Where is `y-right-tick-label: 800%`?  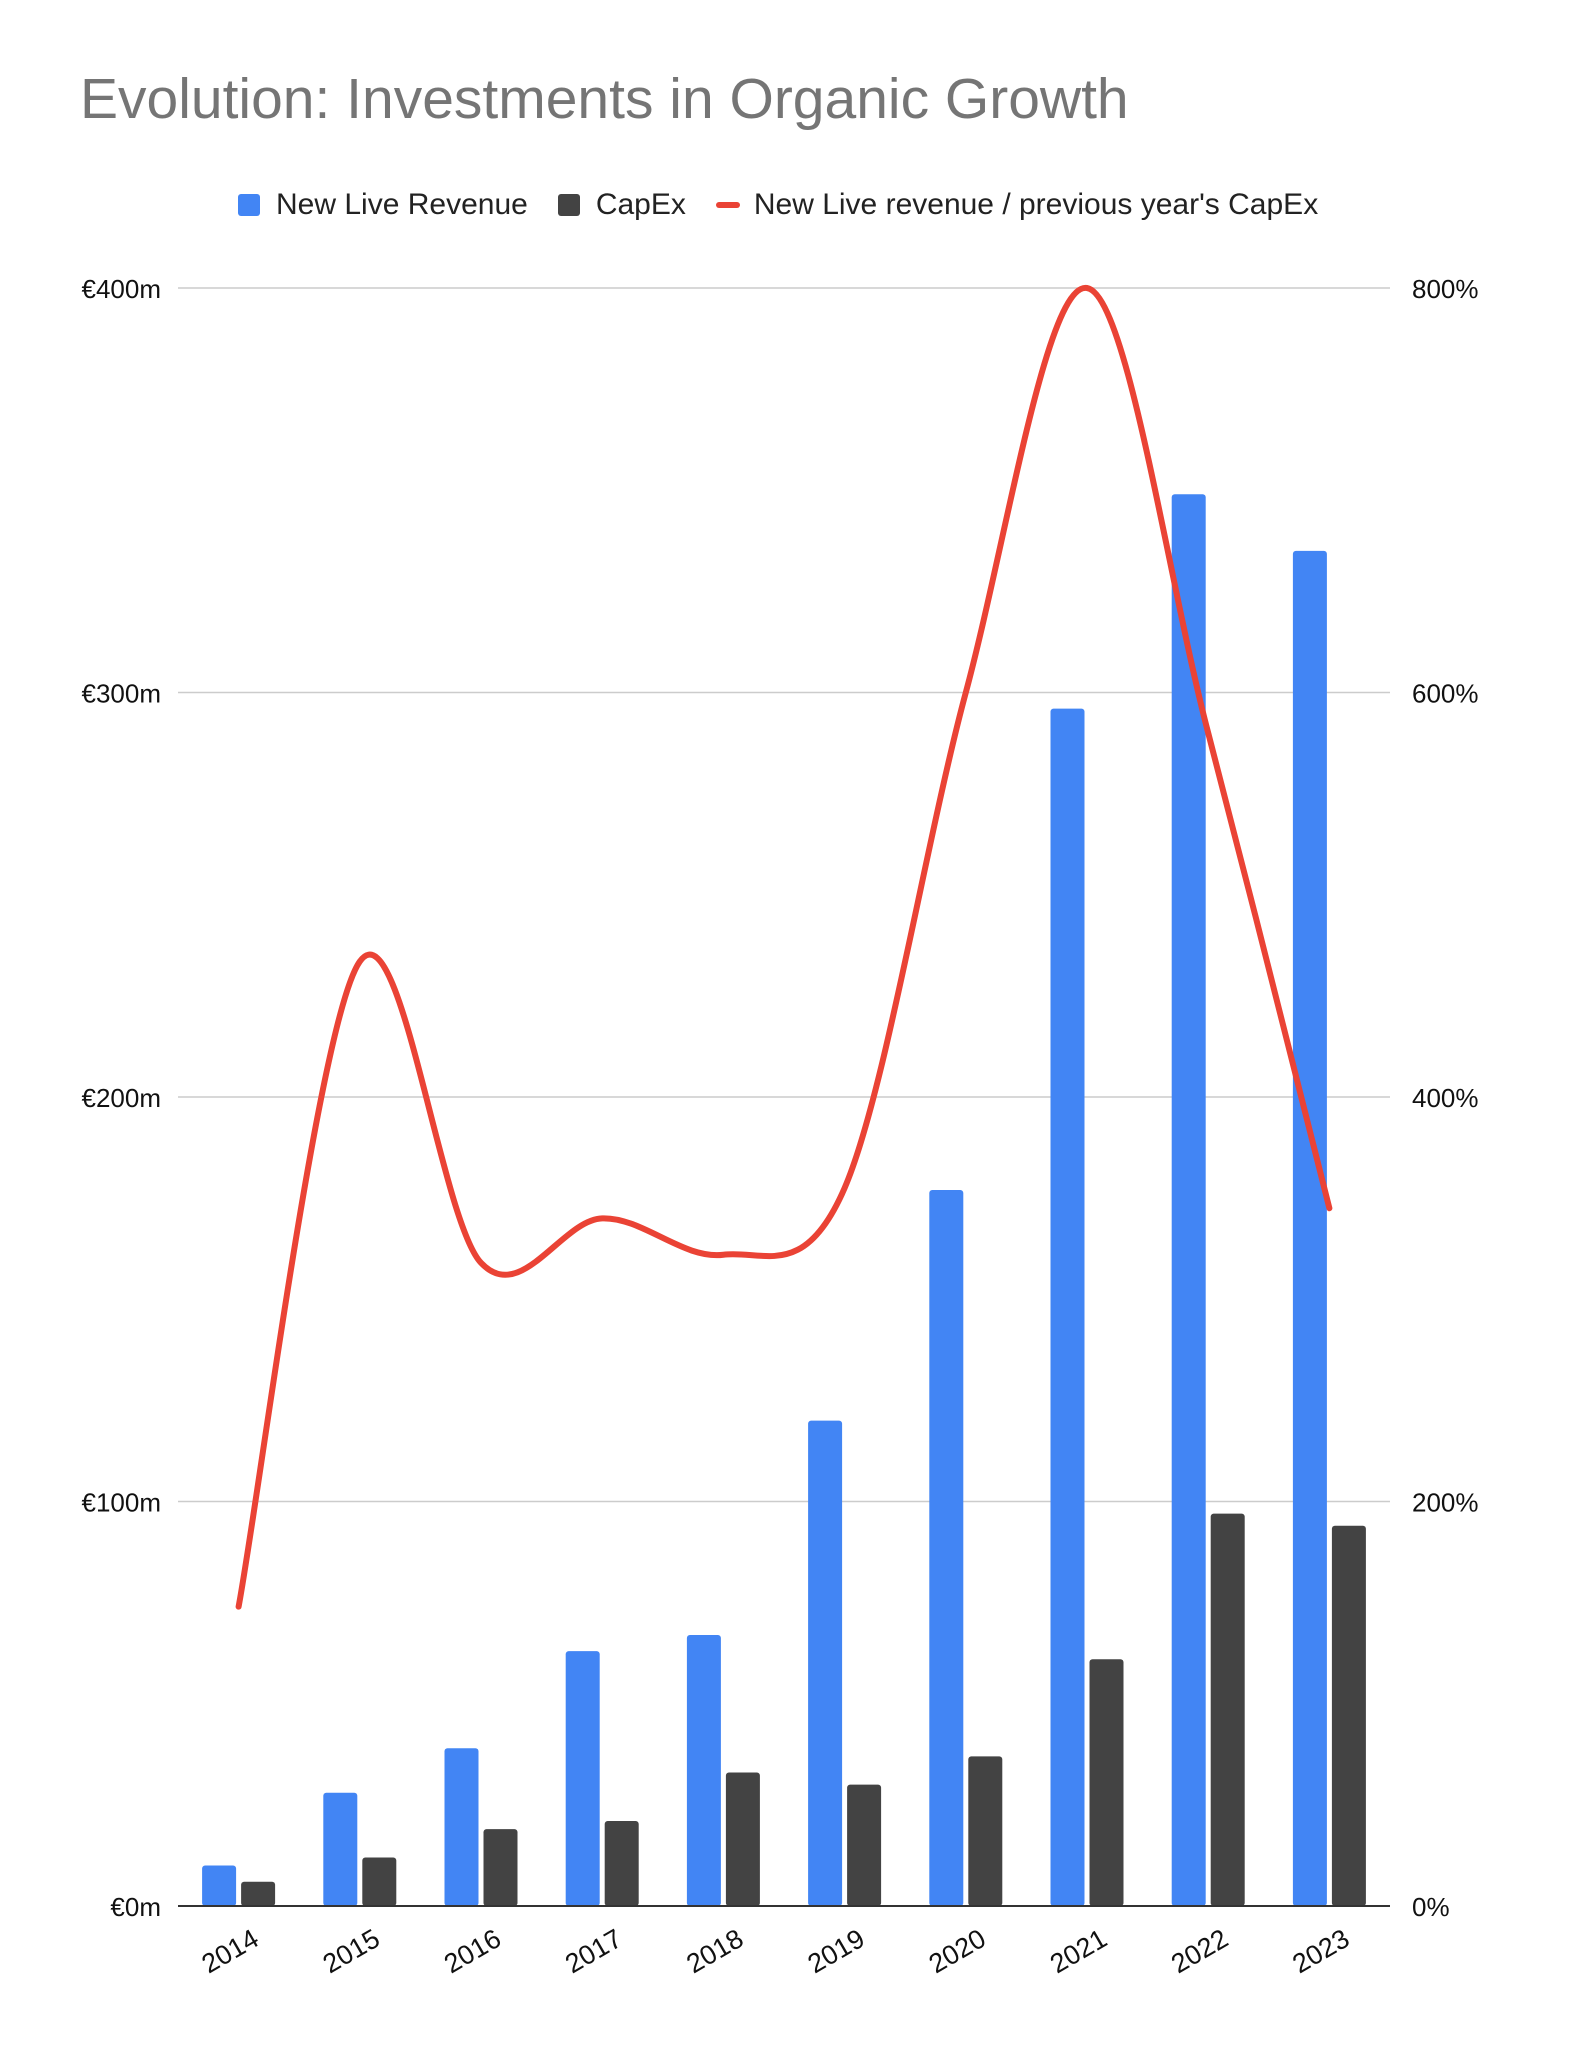 y-right-tick-label: 800% is located at coordinates (1445, 289).